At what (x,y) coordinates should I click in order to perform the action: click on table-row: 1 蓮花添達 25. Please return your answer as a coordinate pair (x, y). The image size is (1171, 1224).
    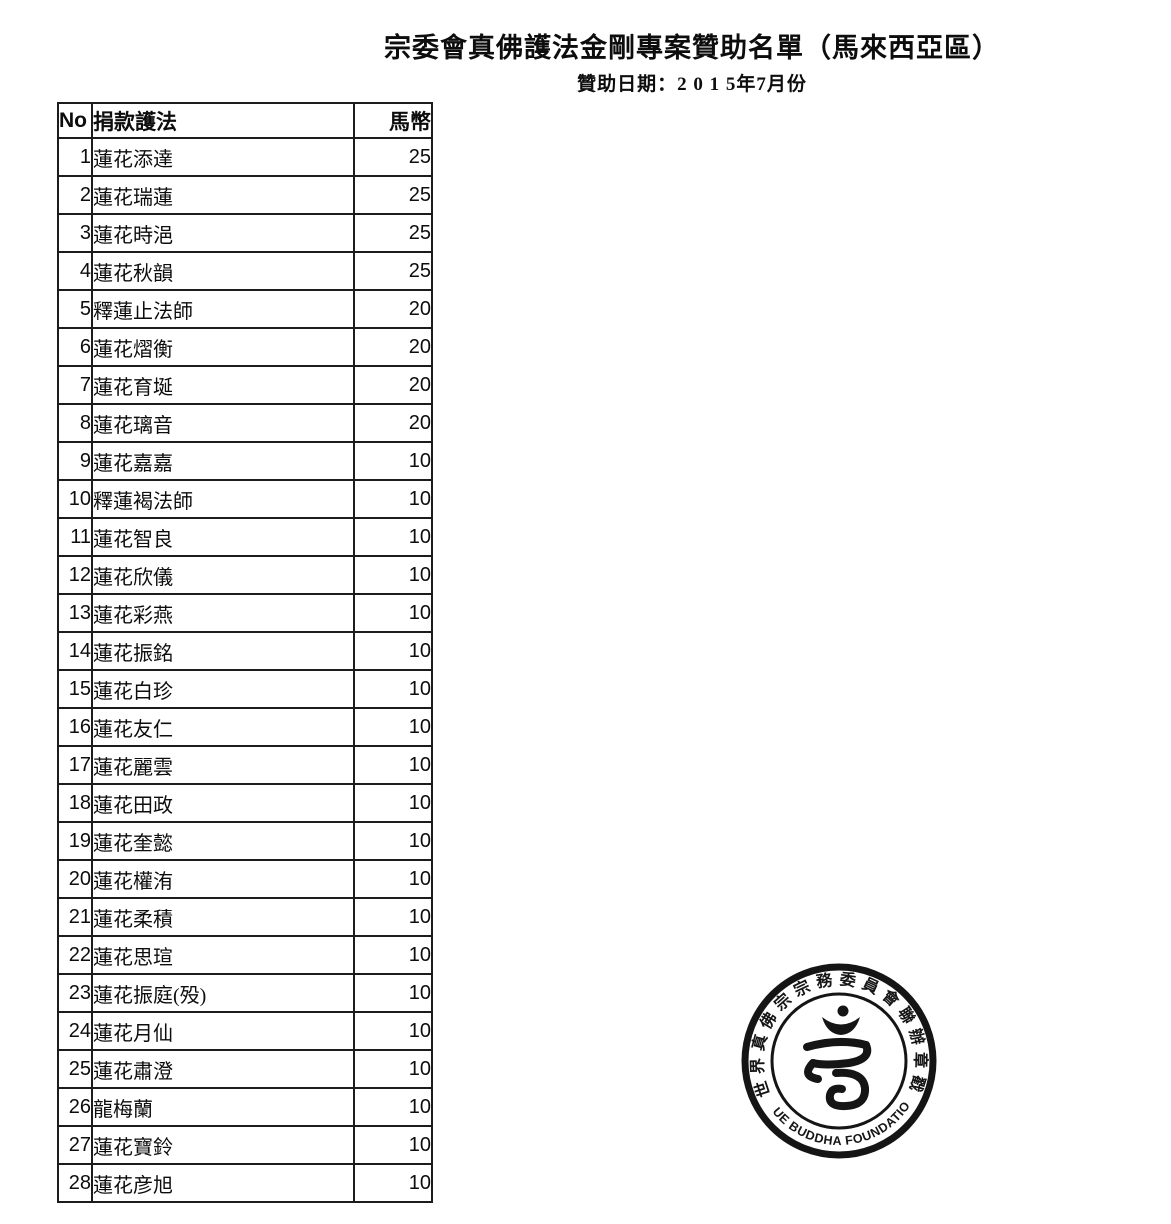
    Looking at the image, I should click on (245, 157).